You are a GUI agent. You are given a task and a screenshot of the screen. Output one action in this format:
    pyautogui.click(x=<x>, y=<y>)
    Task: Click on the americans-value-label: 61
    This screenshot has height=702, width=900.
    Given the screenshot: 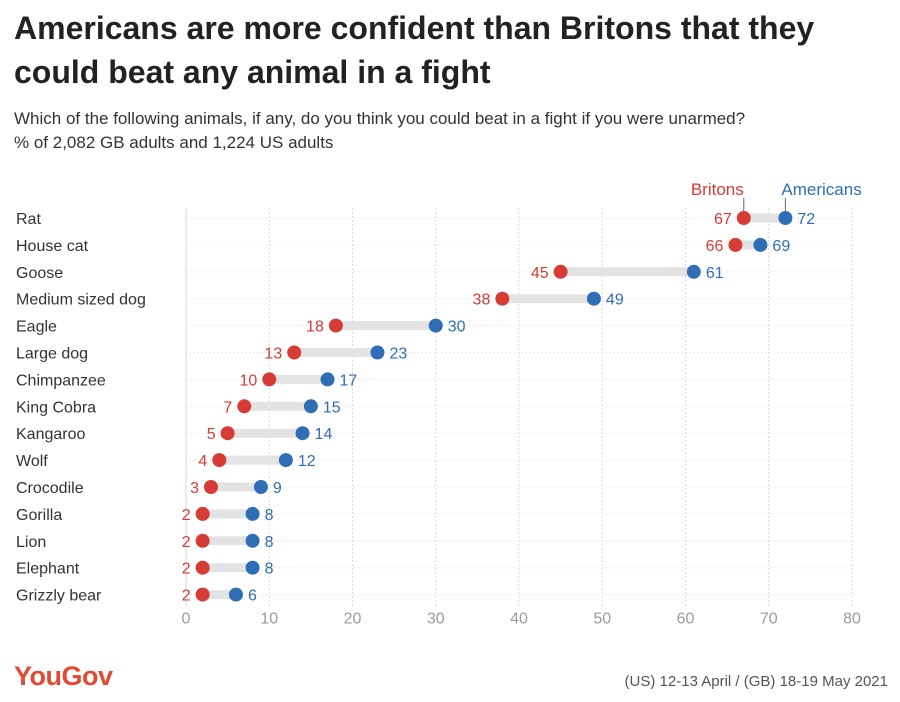 What is the action you would take?
    pyautogui.click(x=715, y=273)
    